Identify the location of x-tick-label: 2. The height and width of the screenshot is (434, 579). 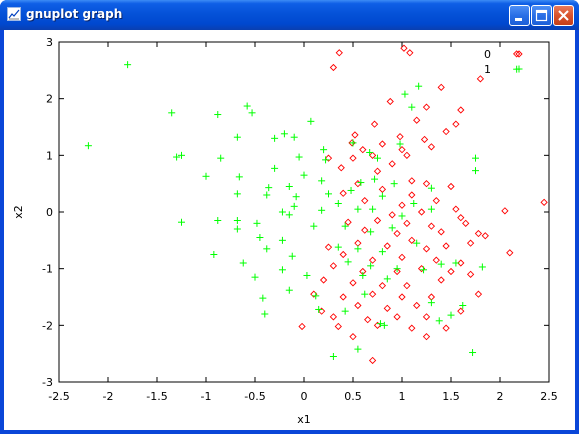
(500, 396).